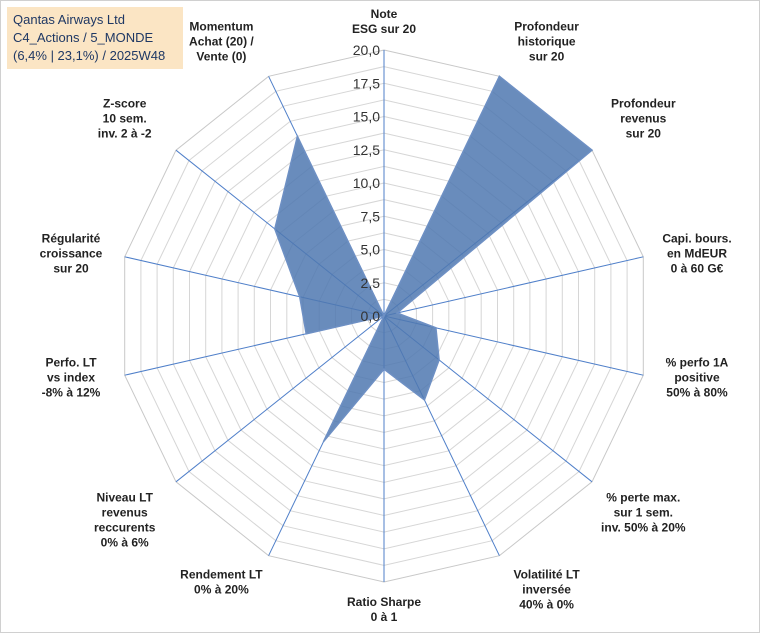  I want to click on axis-label: Volatilité LT inversée 40% à 0%, so click(546, 590).